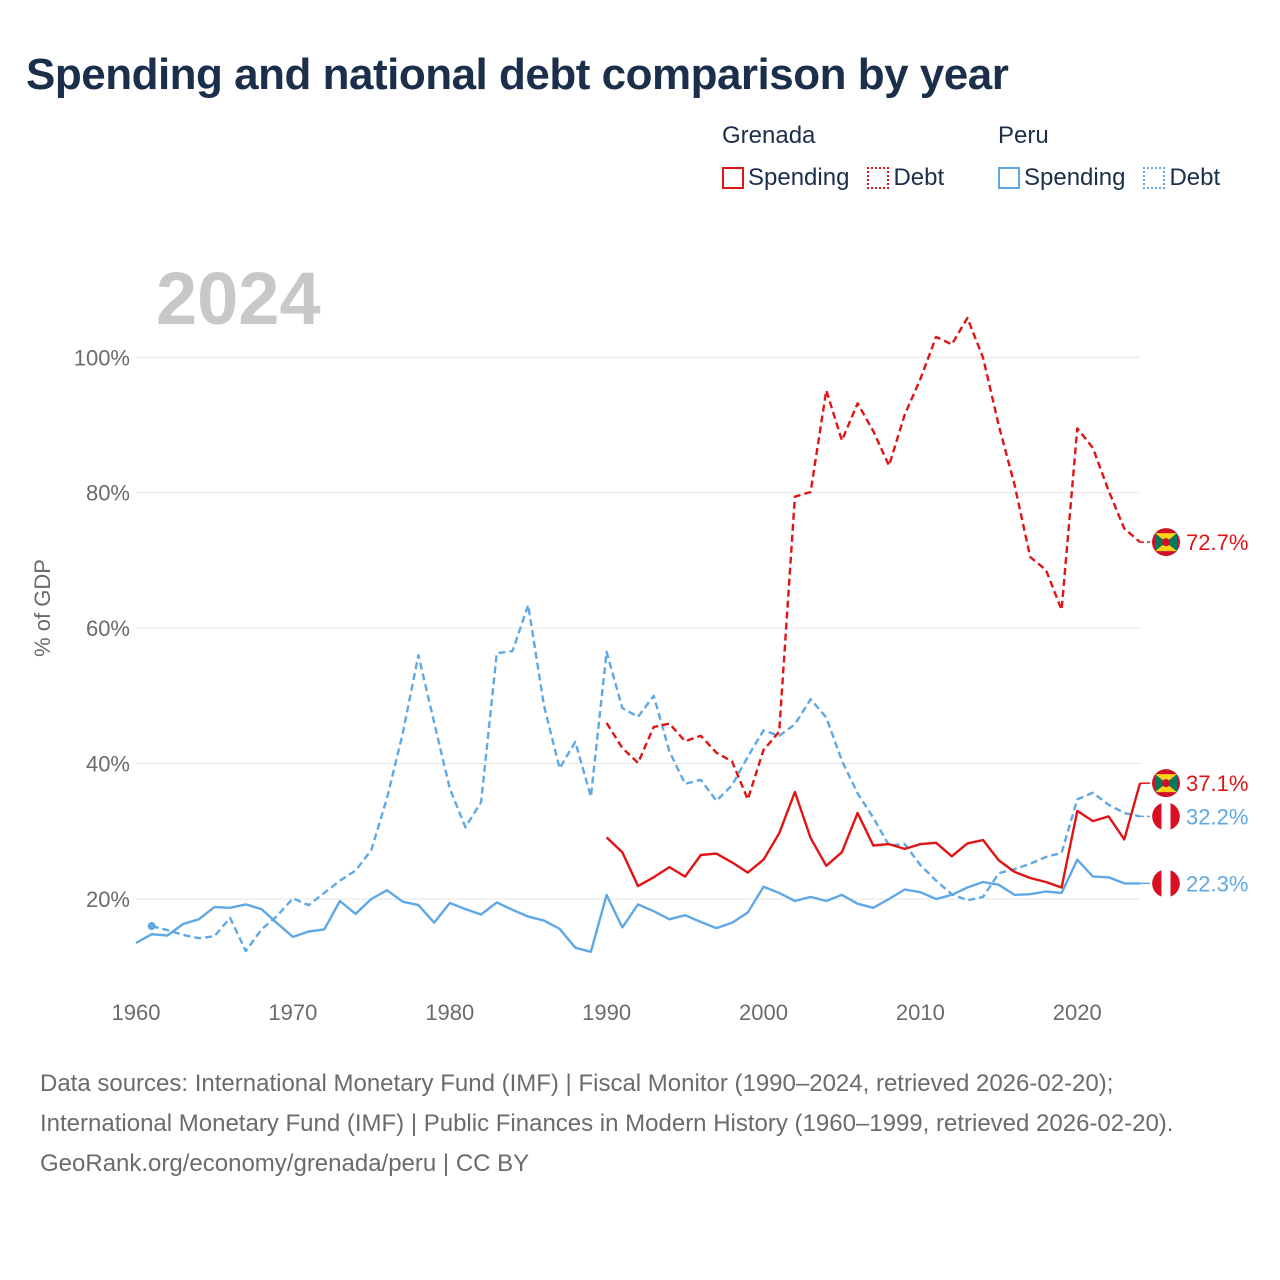 The image size is (1280, 1280). I want to click on end-label-peru: 32.2%, so click(1200, 816).